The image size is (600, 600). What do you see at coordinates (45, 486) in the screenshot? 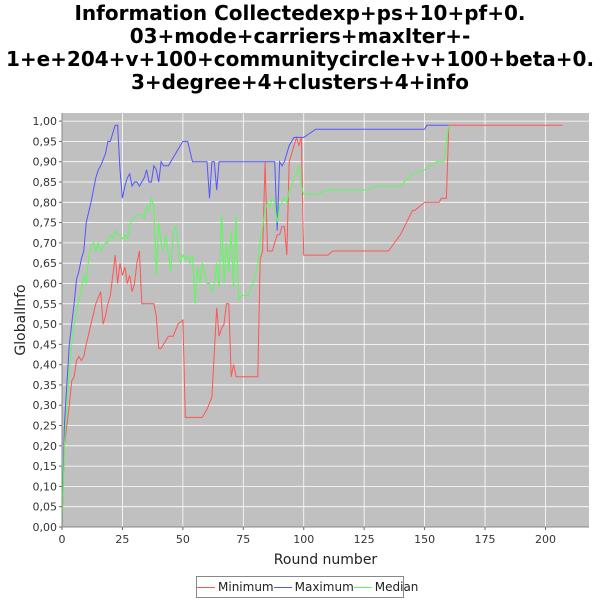
I see `y-tick-label: 0,10` at bounding box center [45, 486].